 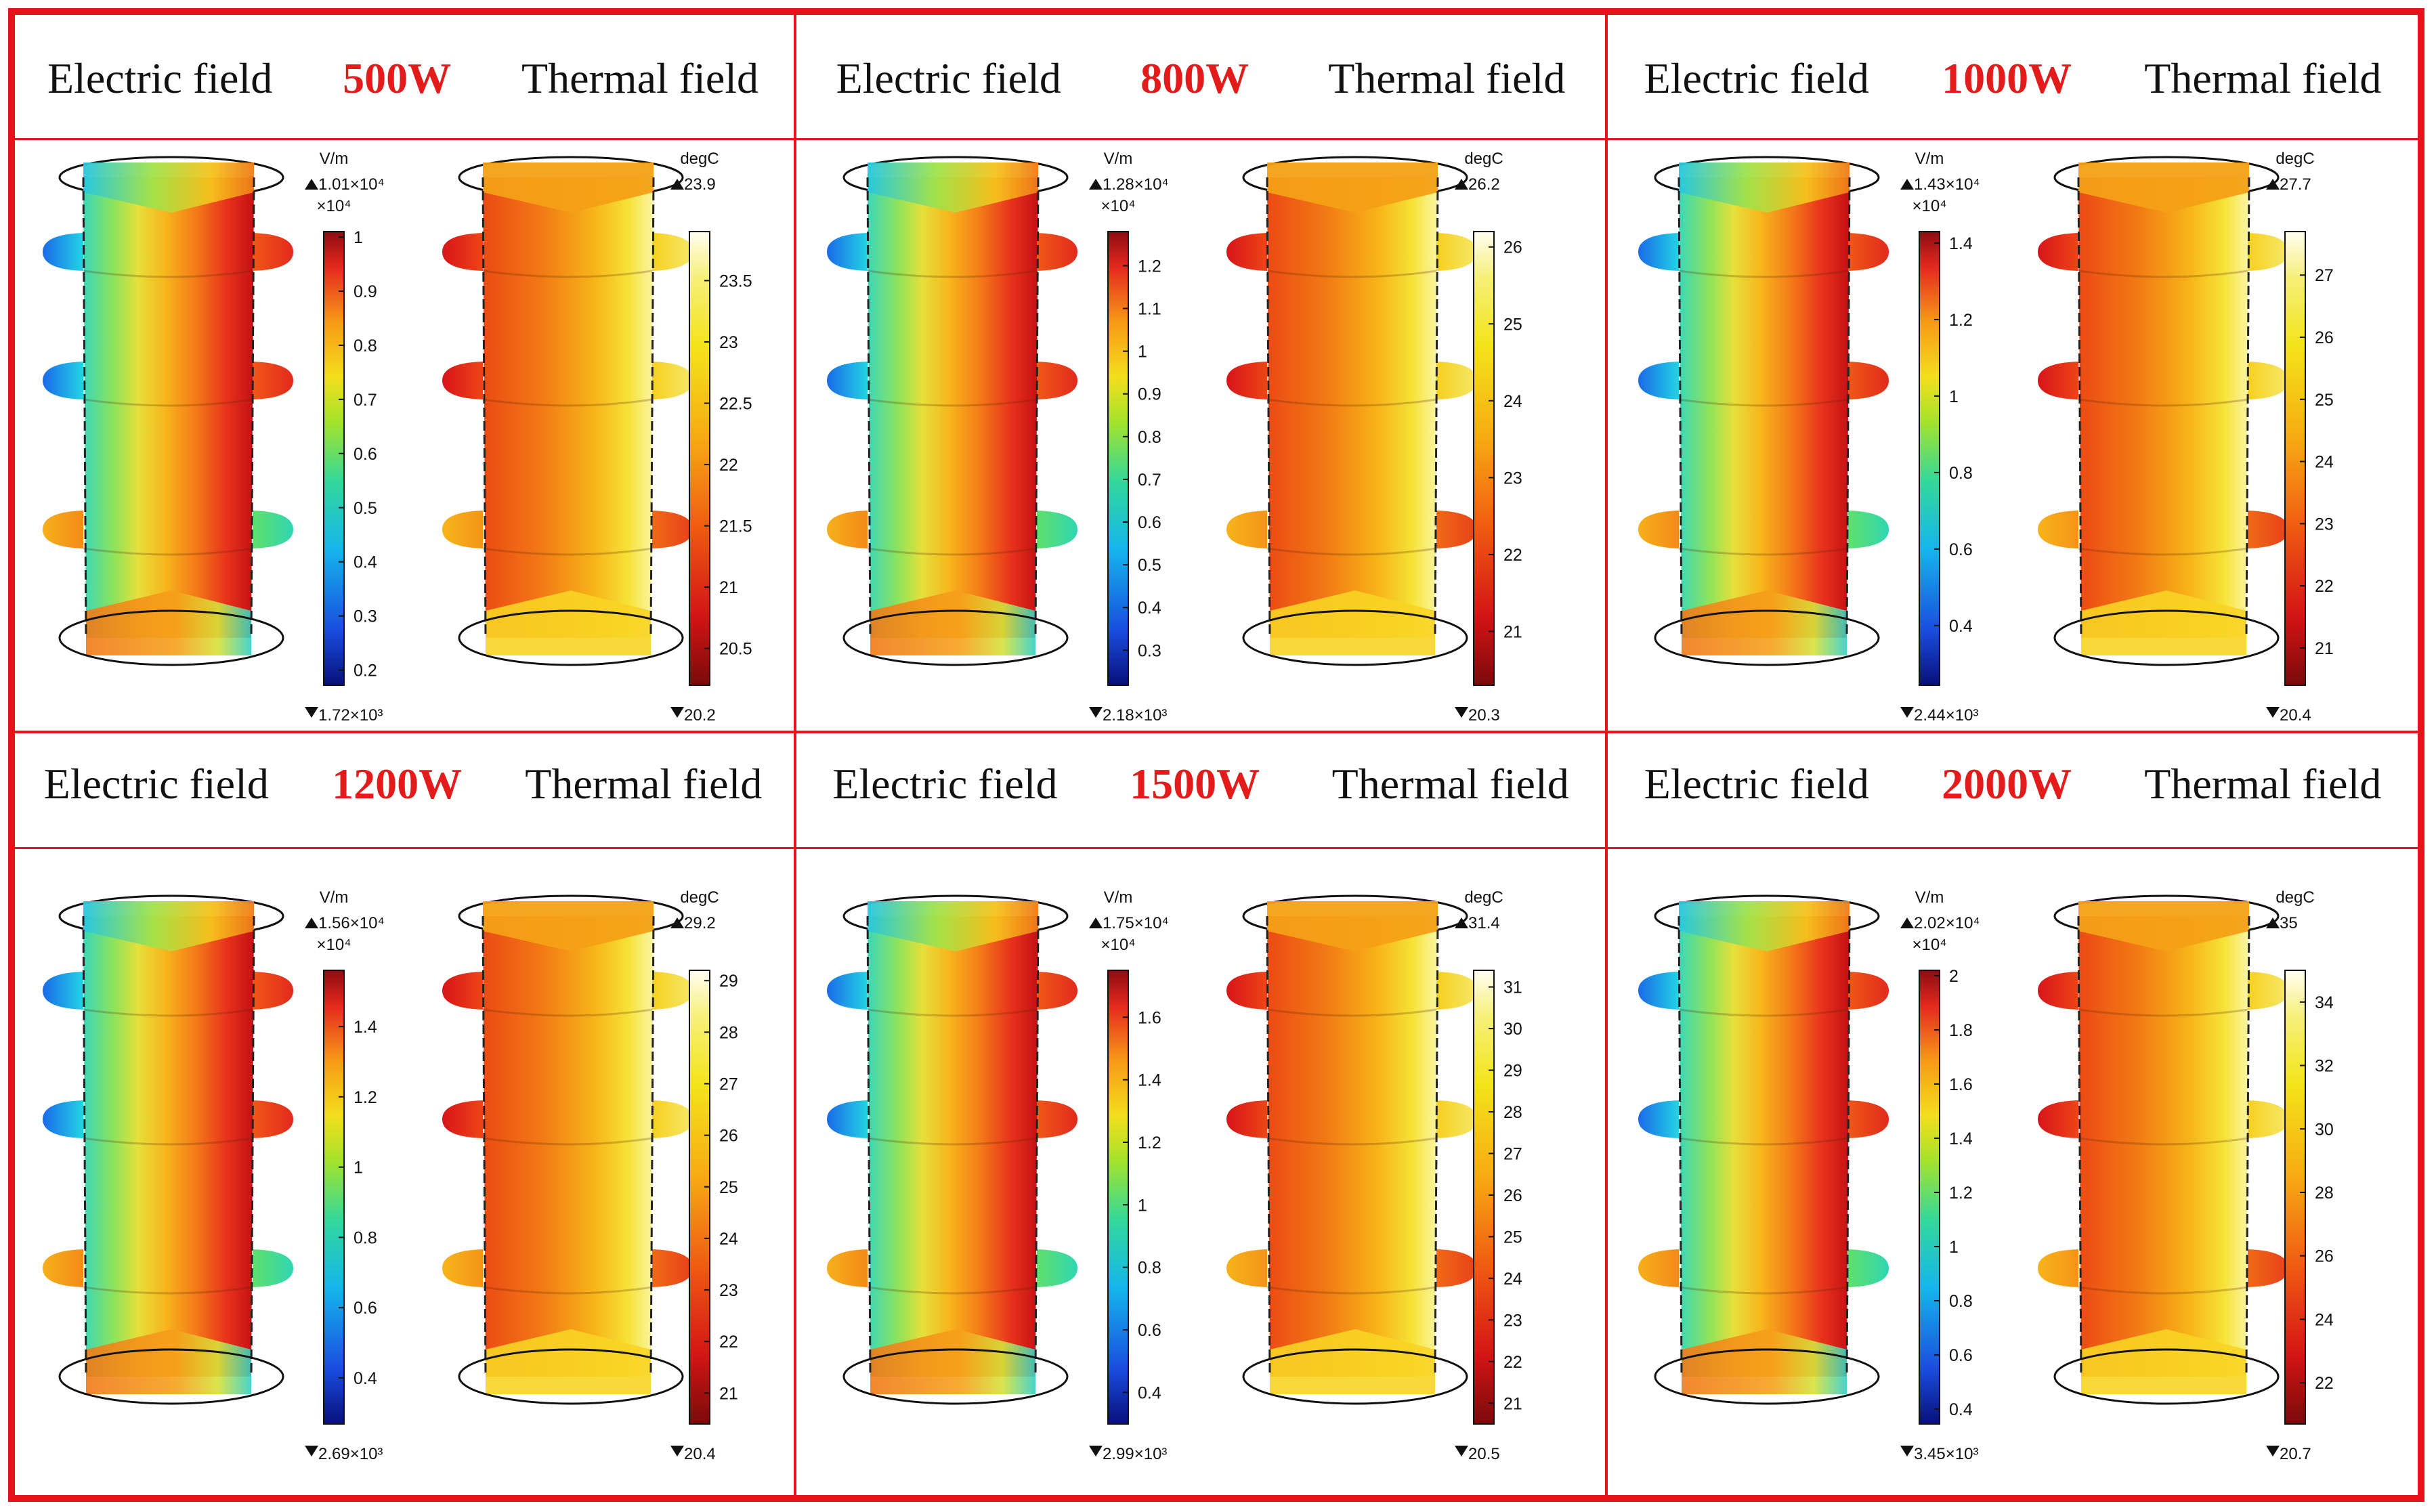 What do you see at coordinates (1484, 715) in the screenshot?
I see `t-min-value: 20.3` at bounding box center [1484, 715].